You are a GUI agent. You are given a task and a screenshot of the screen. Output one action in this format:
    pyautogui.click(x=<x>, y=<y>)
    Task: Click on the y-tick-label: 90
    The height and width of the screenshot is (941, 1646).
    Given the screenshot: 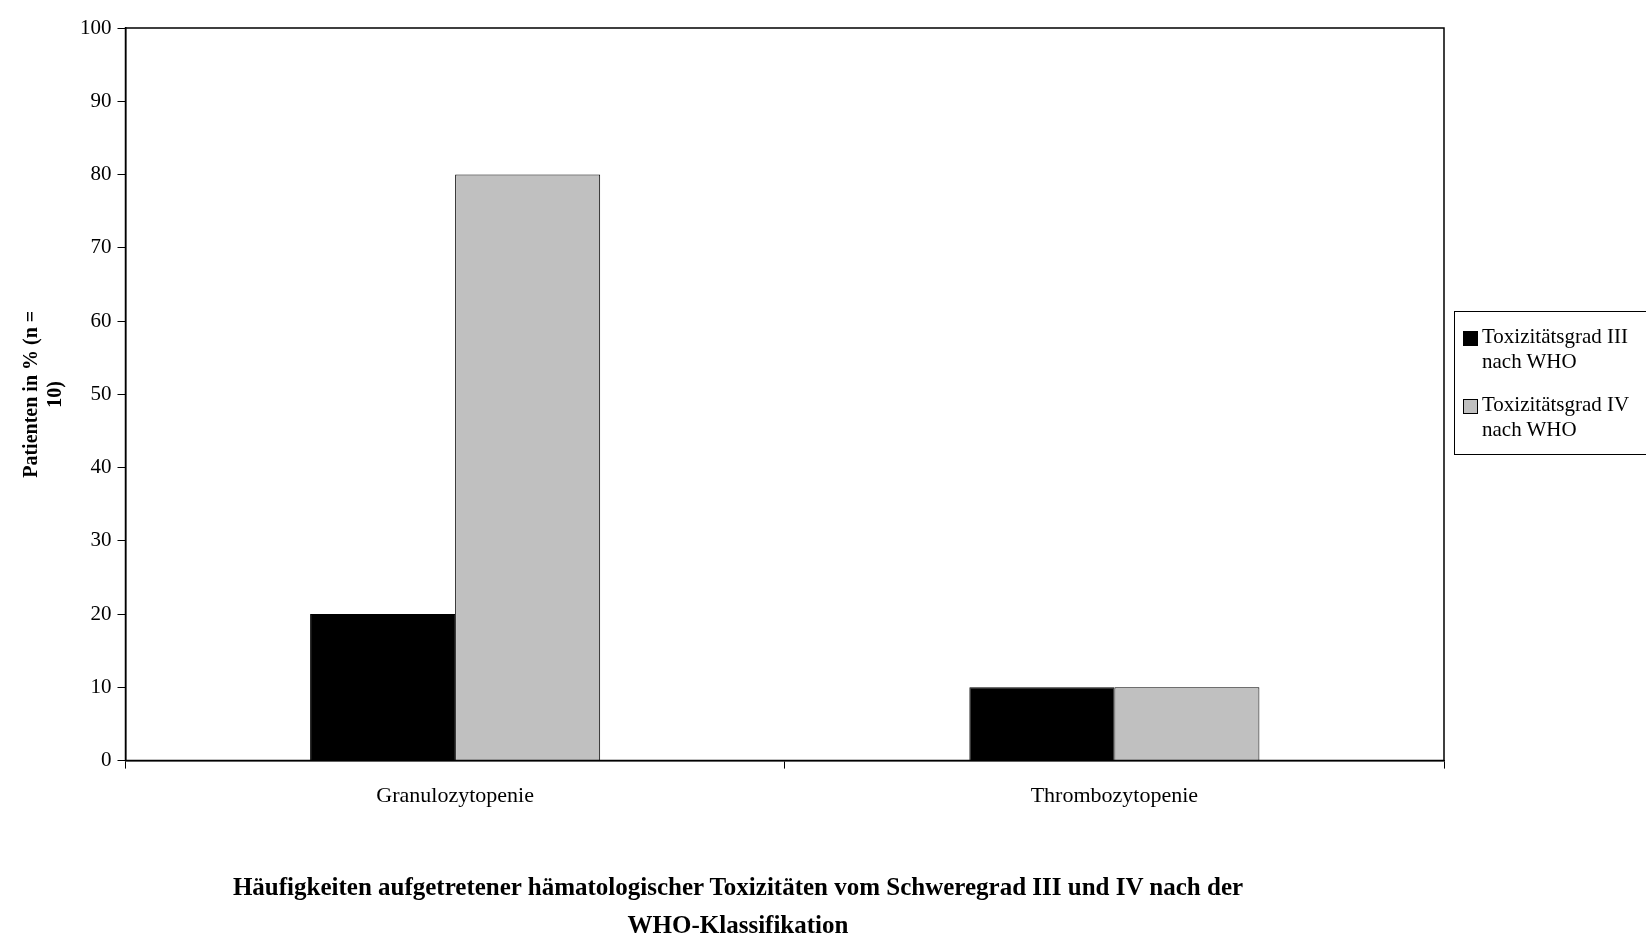 What is the action you would take?
    pyautogui.click(x=101, y=99)
    